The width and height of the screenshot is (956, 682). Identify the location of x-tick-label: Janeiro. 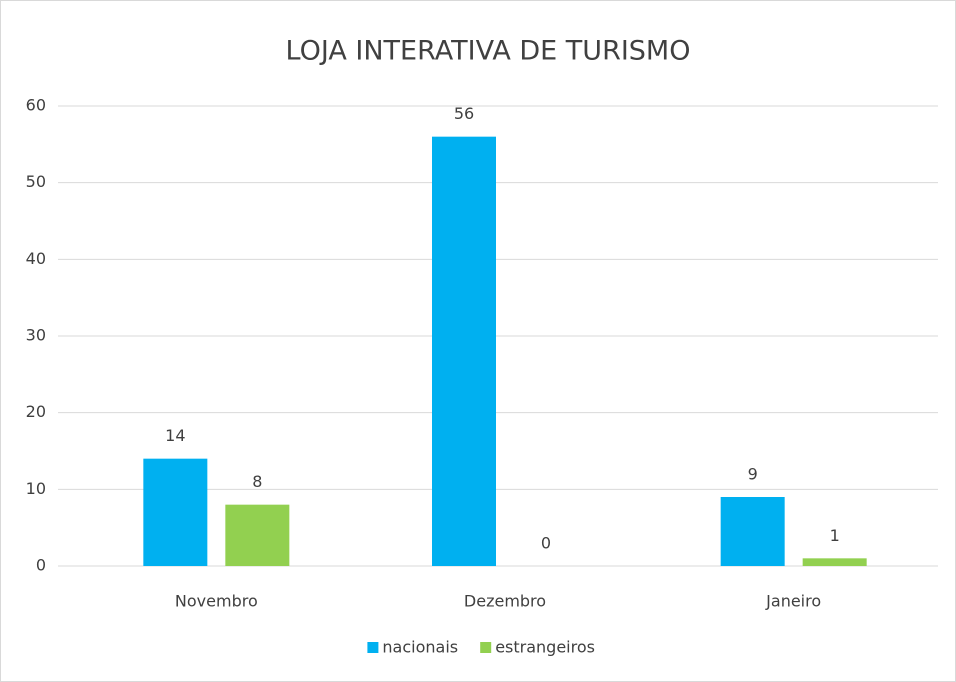
(793, 601).